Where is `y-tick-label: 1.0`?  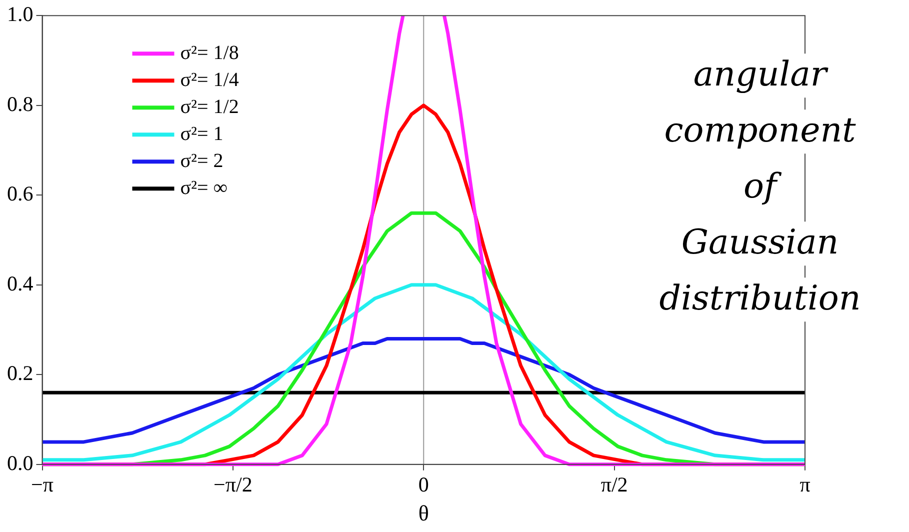 y-tick-label: 1.0 is located at coordinates (20, 14).